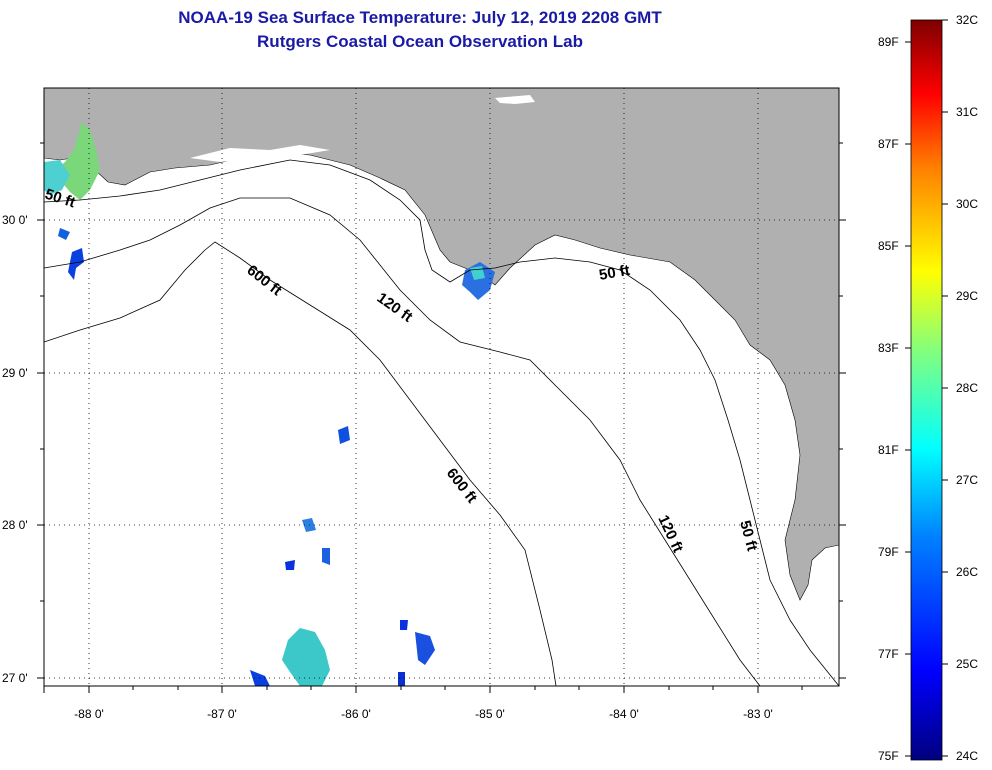  I want to click on colorbar-label-f: 83F, so click(888, 348).